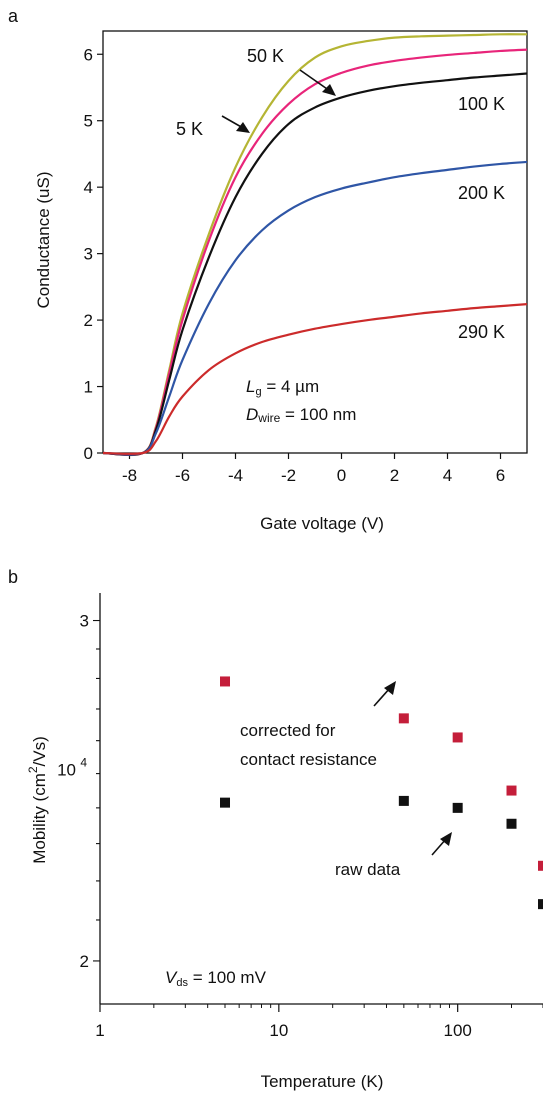 The image size is (543, 1095). Describe the element at coordinates (288, 730) in the screenshot. I see `annotation-corrected-line1: corrected for` at that location.